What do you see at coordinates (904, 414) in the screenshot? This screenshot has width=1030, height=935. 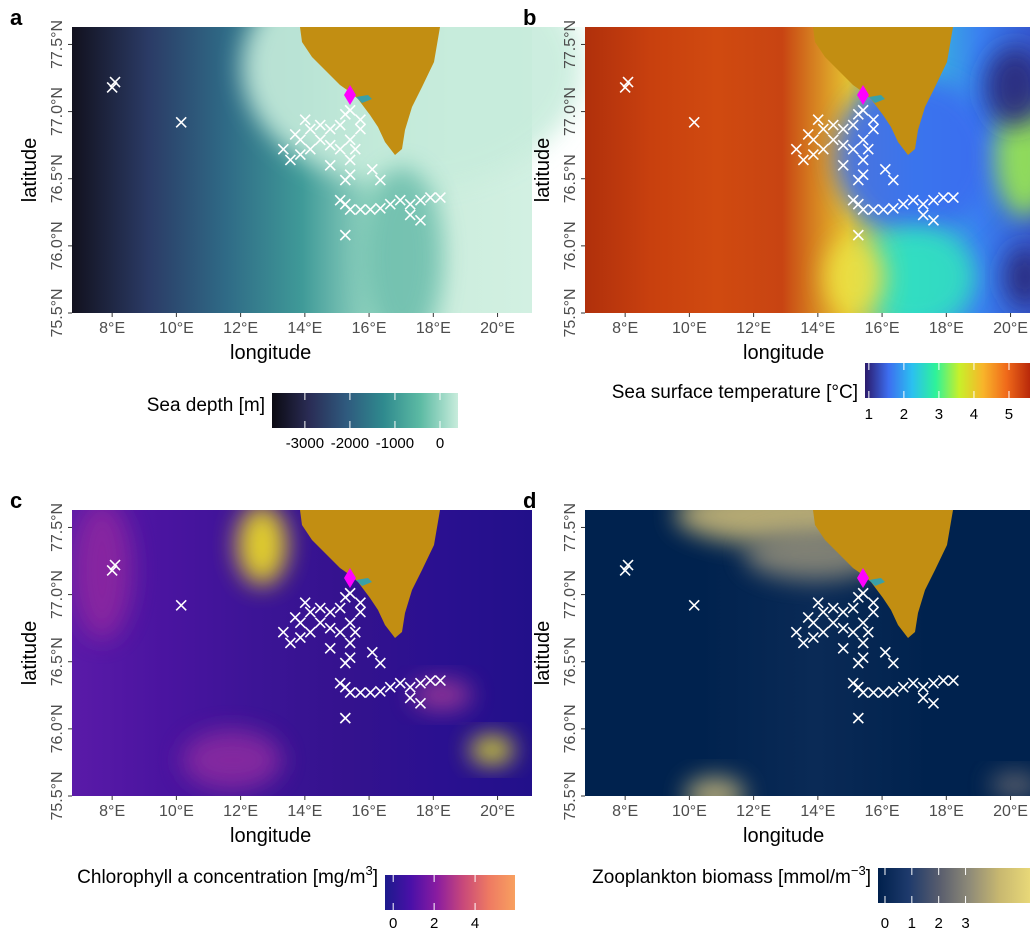 I see `colorbar-tick-label: 2` at bounding box center [904, 414].